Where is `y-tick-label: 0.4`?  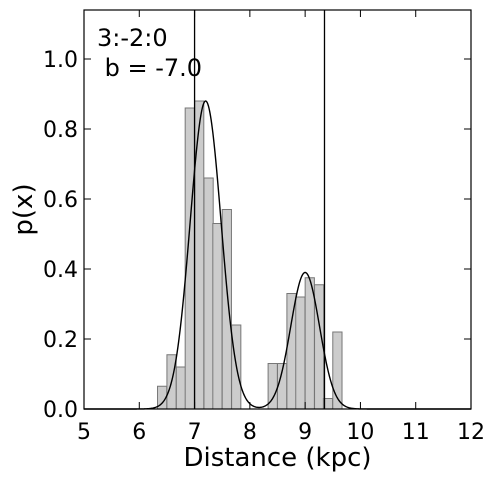 y-tick-label: 0.4 is located at coordinates (60, 270).